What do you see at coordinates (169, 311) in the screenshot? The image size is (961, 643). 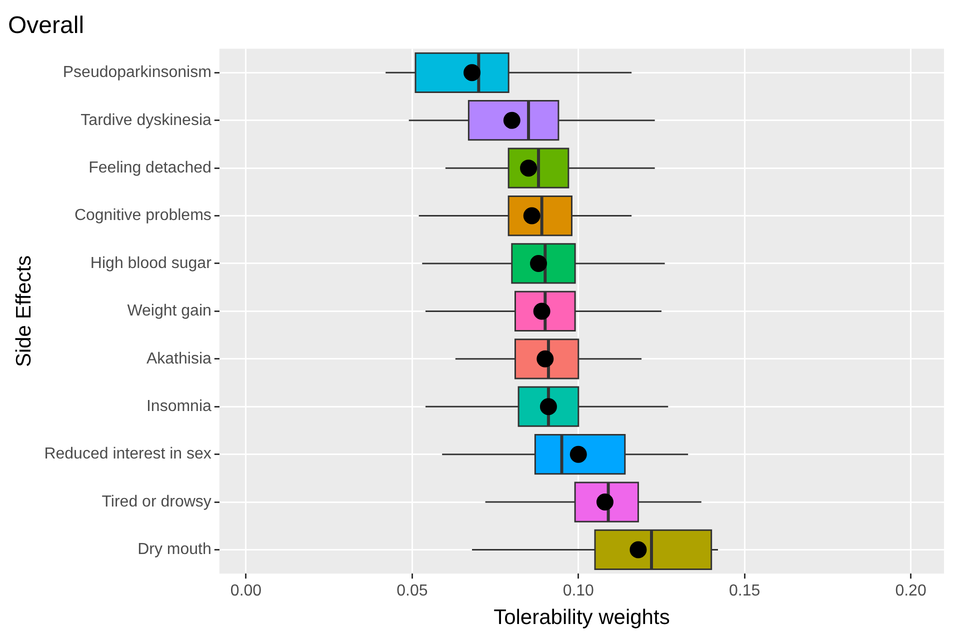 I see `y-tick-label: Weight gain` at bounding box center [169, 311].